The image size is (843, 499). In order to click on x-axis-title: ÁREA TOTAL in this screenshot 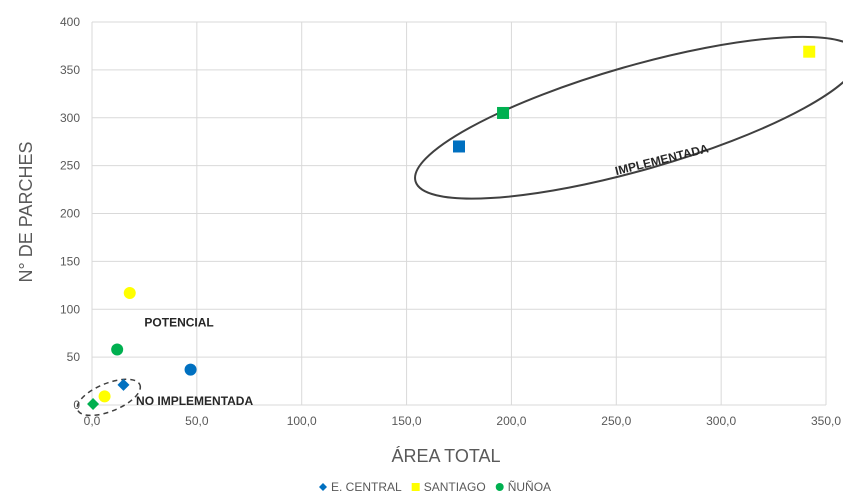, I will do `click(445, 456)`.